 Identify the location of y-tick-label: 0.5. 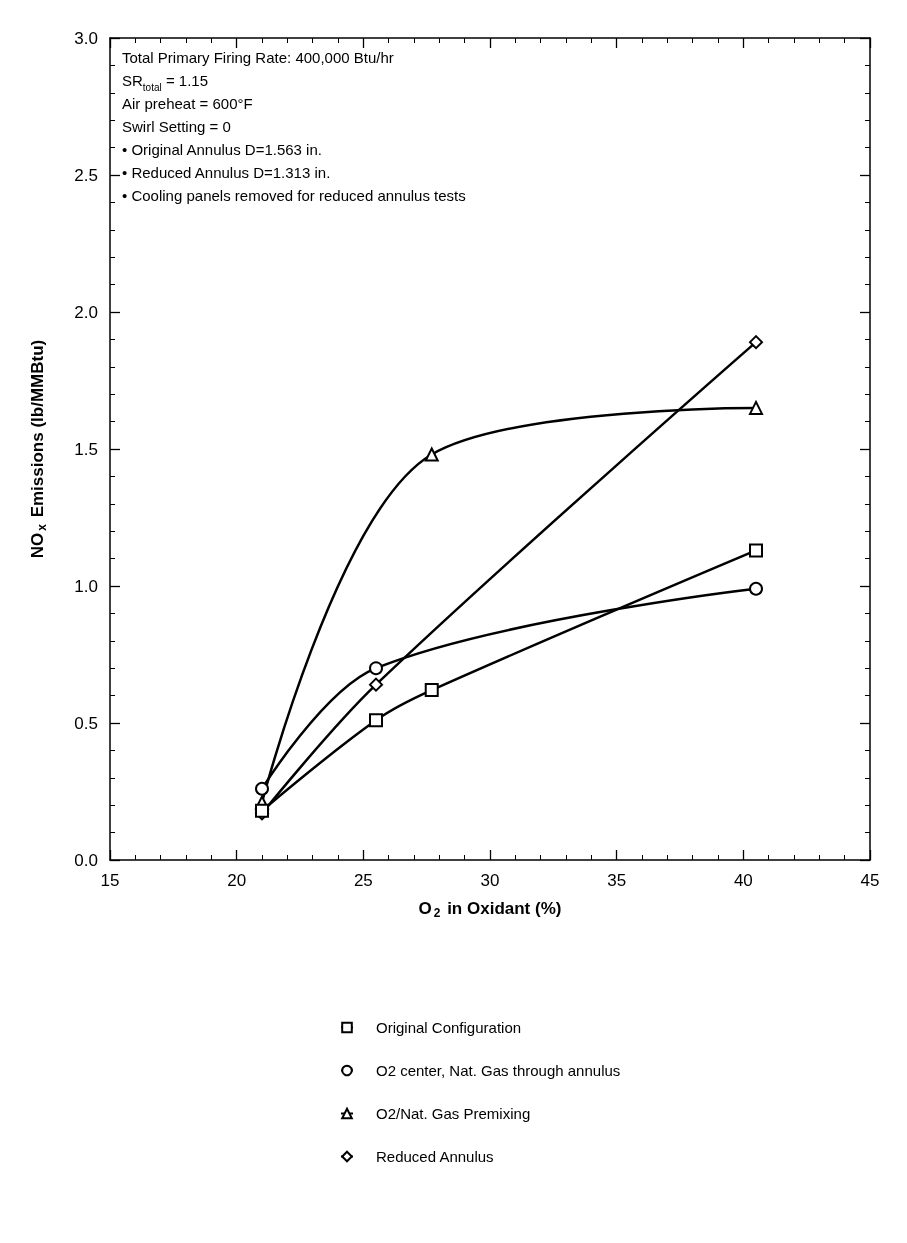
(86, 723).